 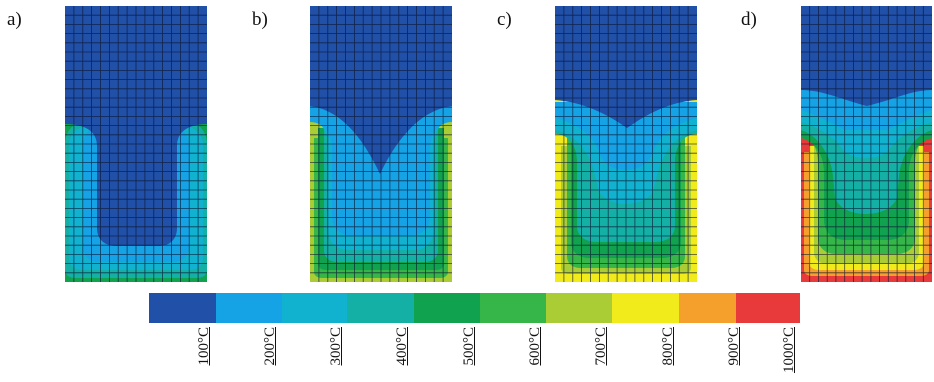 I want to click on legend-label-900: 900°C, so click(x=734, y=346).